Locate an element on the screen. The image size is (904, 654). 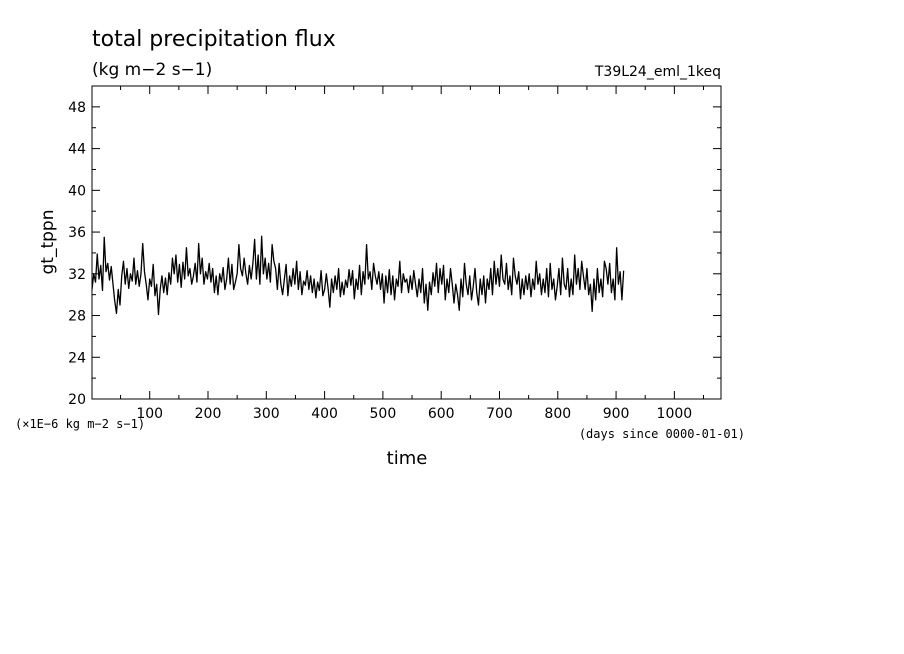
y-tick-label: 28 is located at coordinates (77, 317).